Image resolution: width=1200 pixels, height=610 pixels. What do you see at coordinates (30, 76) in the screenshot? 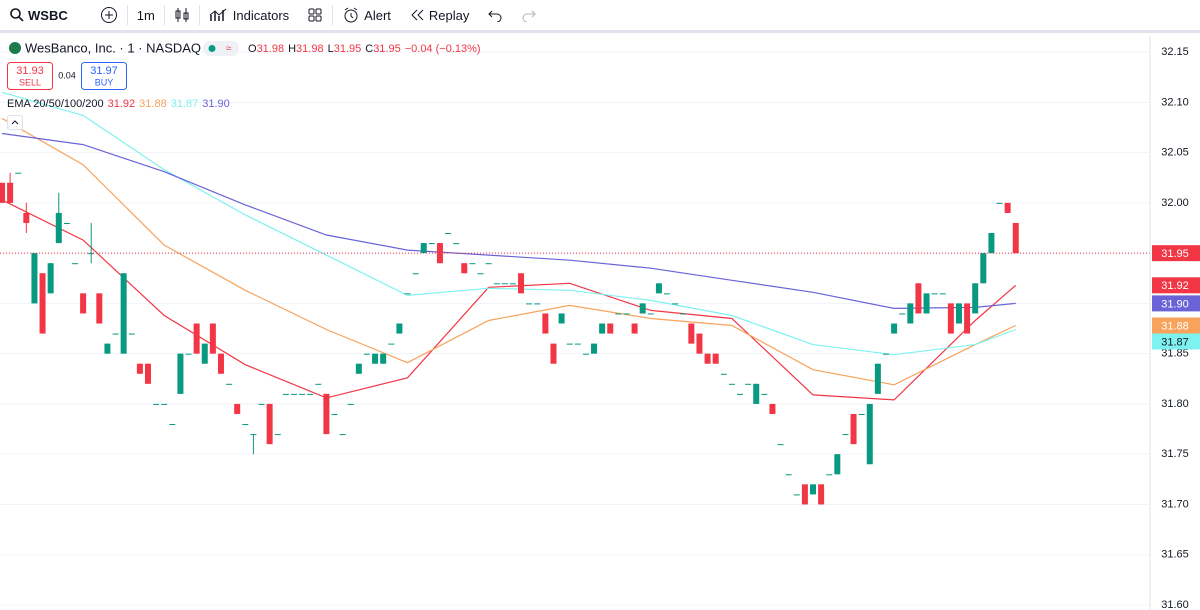
I see `sell-button` at bounding box center [30, 76].